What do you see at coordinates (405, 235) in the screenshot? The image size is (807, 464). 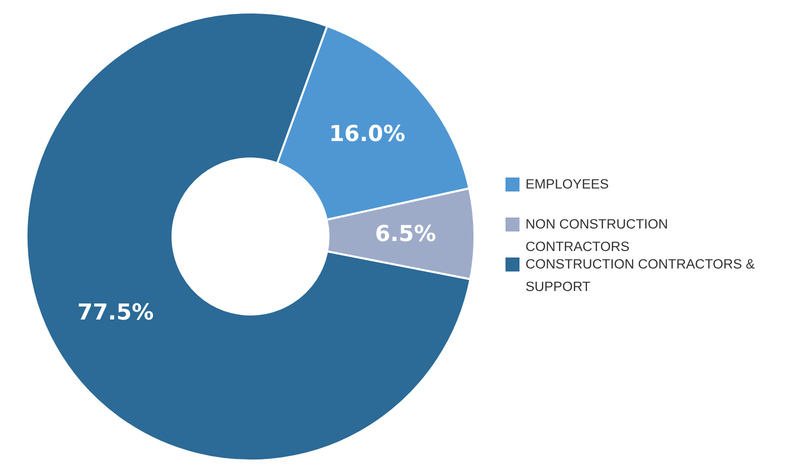 I see `data-label: 6.5%` at bounding box center [405, 235].